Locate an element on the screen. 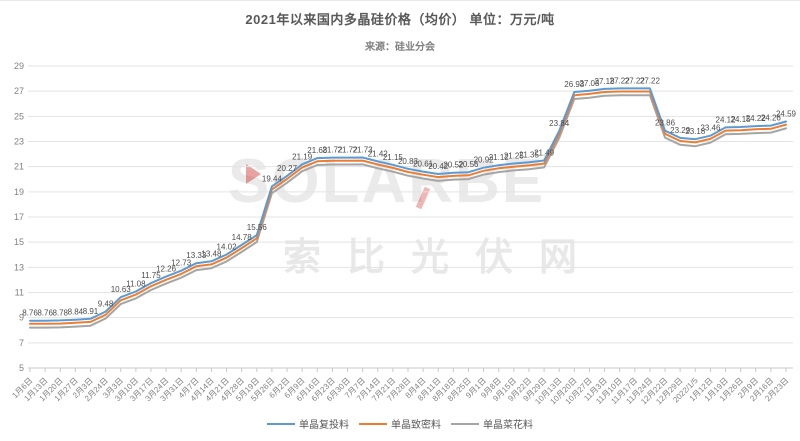  y-axis-tick-label: 29 is located at coordinates (19, 66).